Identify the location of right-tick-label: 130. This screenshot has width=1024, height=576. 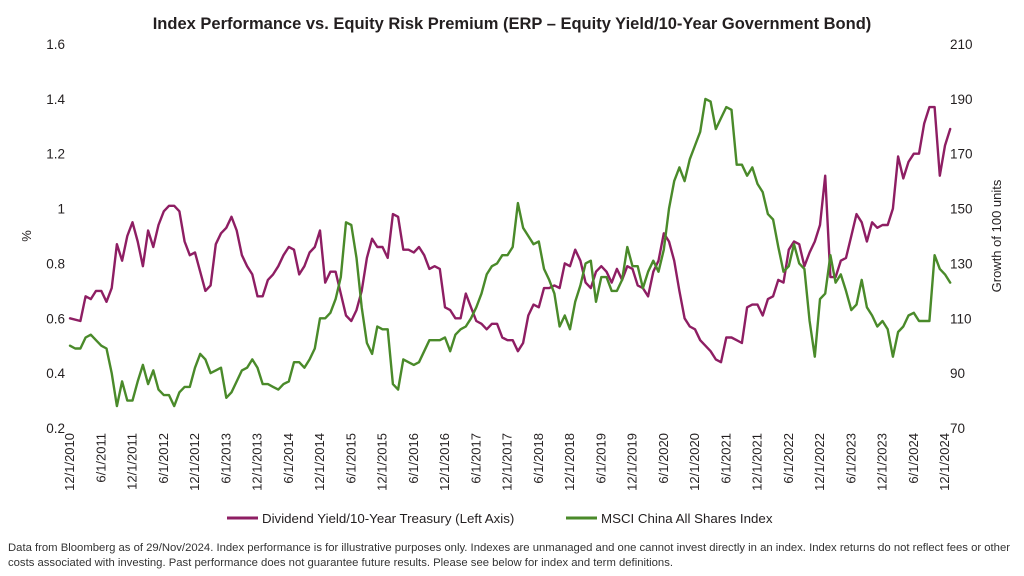
(961, 263).